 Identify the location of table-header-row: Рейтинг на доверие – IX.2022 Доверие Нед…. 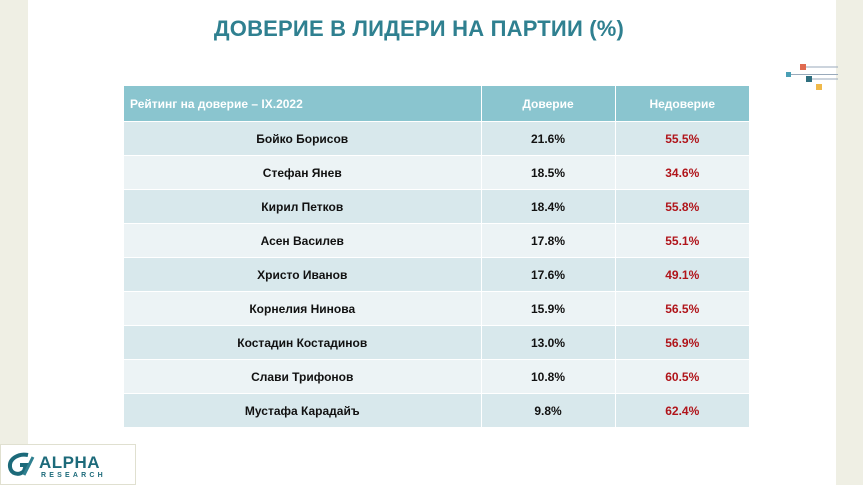
(436, 104).